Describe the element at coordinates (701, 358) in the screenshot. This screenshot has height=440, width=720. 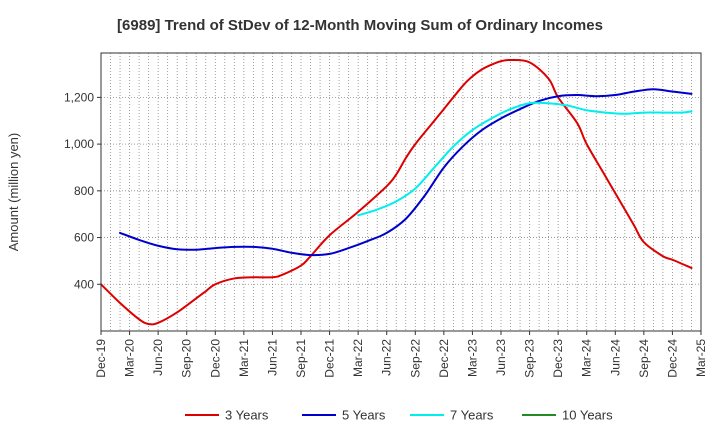
I see `x-tick-label: Mar-25` at that location.